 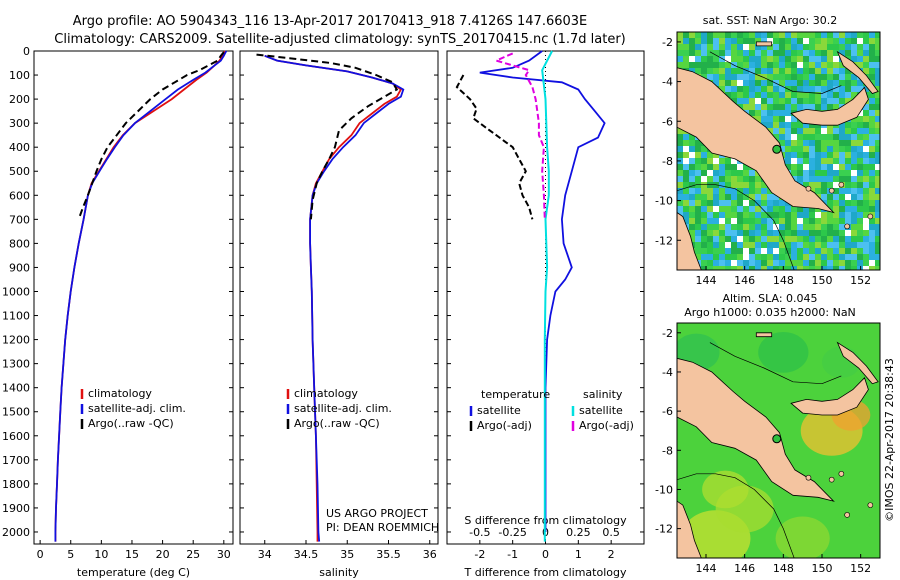 I want to click on depth-contour, so click(x=736, y=227).